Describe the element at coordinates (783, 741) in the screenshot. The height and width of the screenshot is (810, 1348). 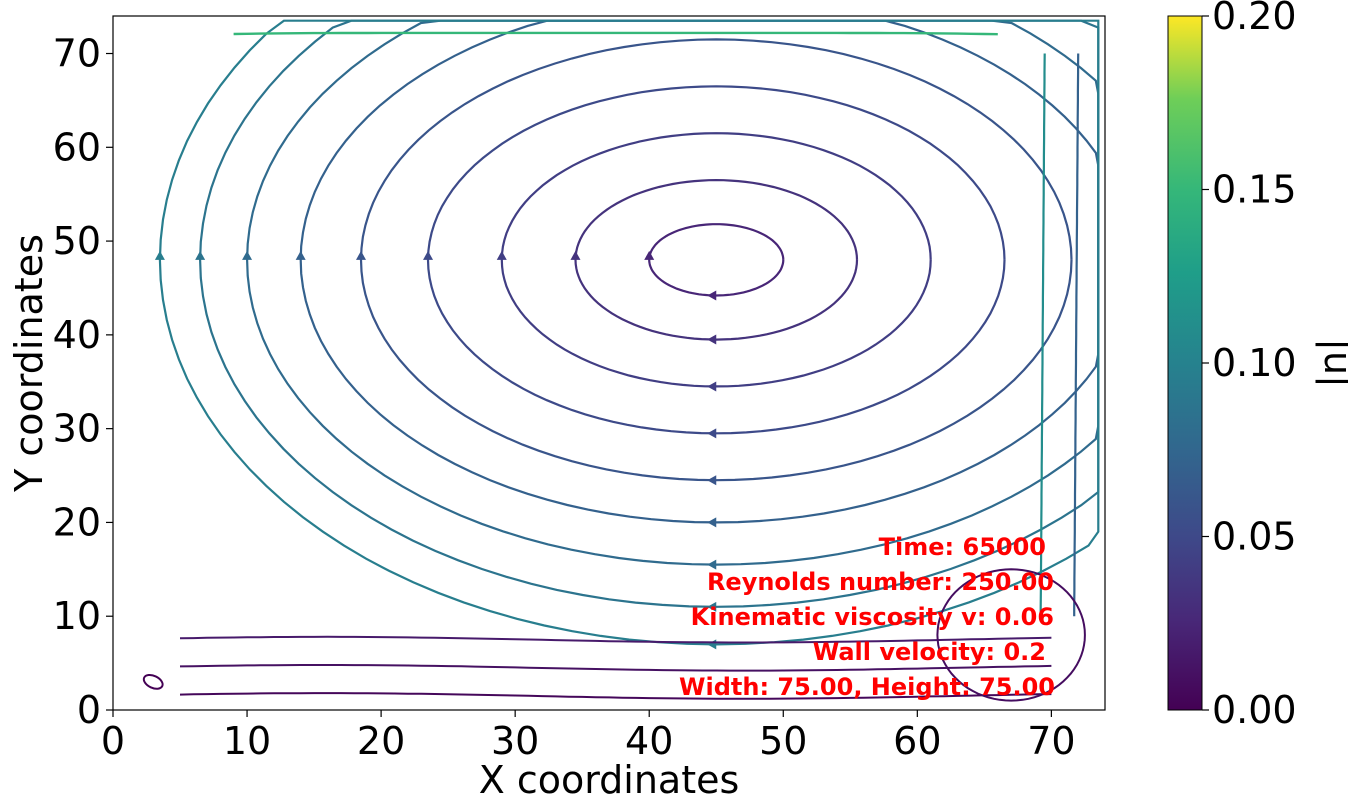
I see `x-tick-label: 50` at that location.